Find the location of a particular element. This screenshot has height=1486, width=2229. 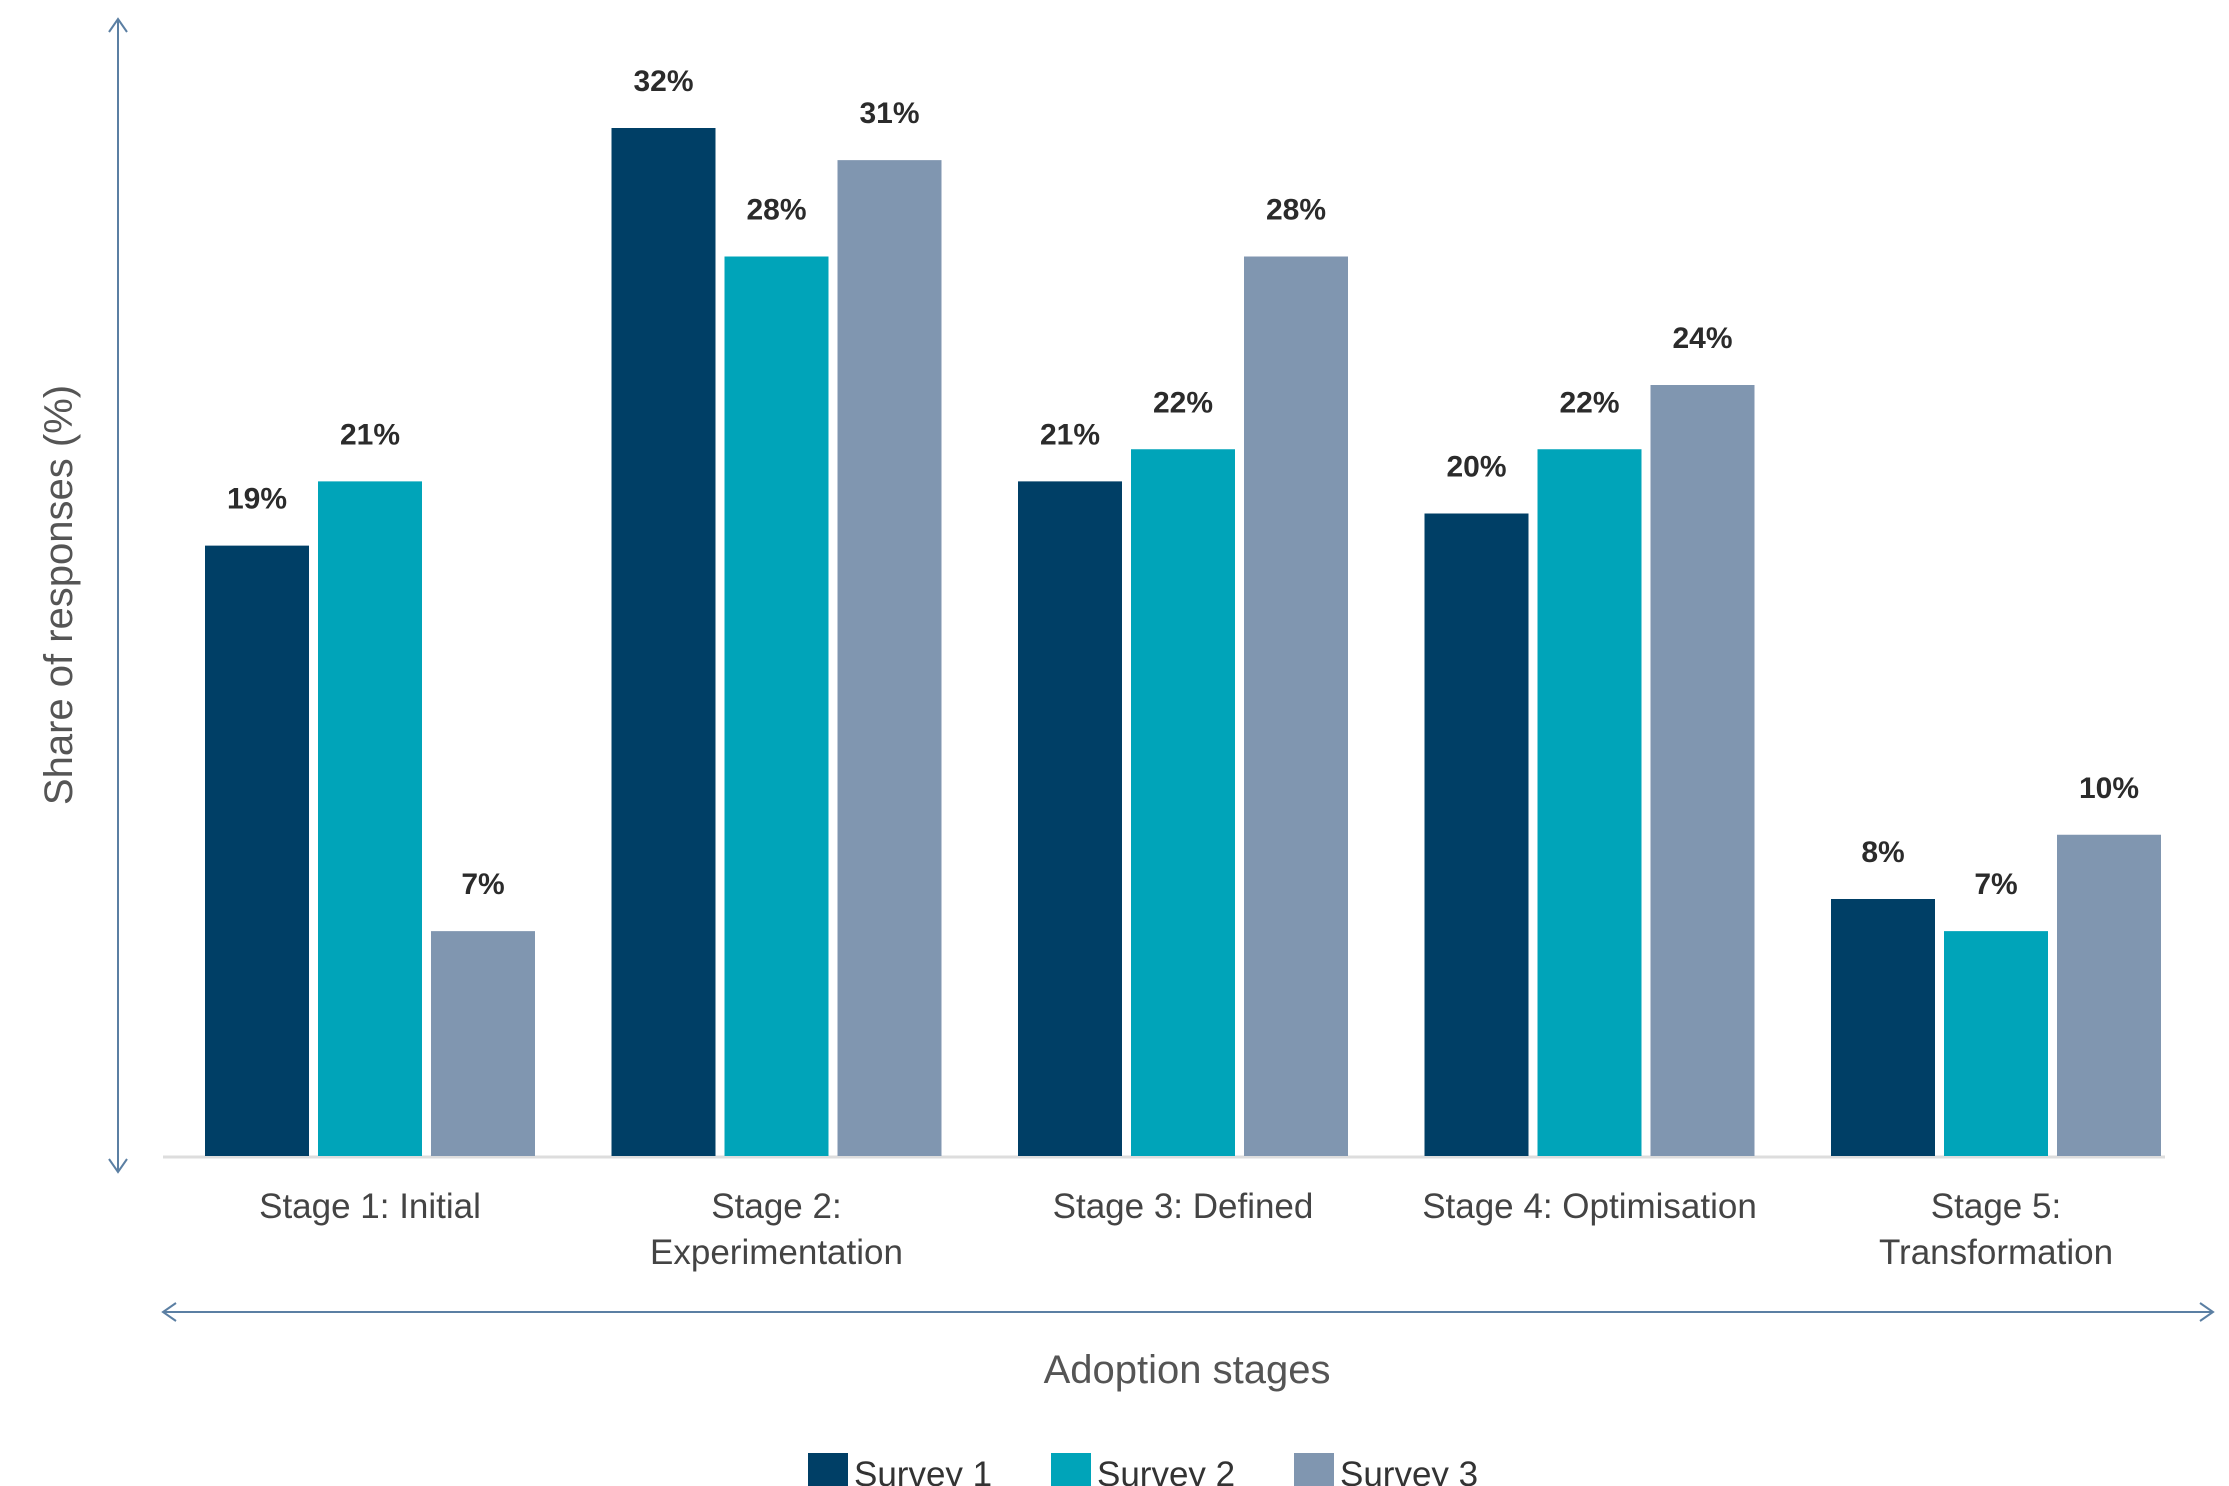

x-axis-arrow-left-icon is located at coordinates (169, 1312).